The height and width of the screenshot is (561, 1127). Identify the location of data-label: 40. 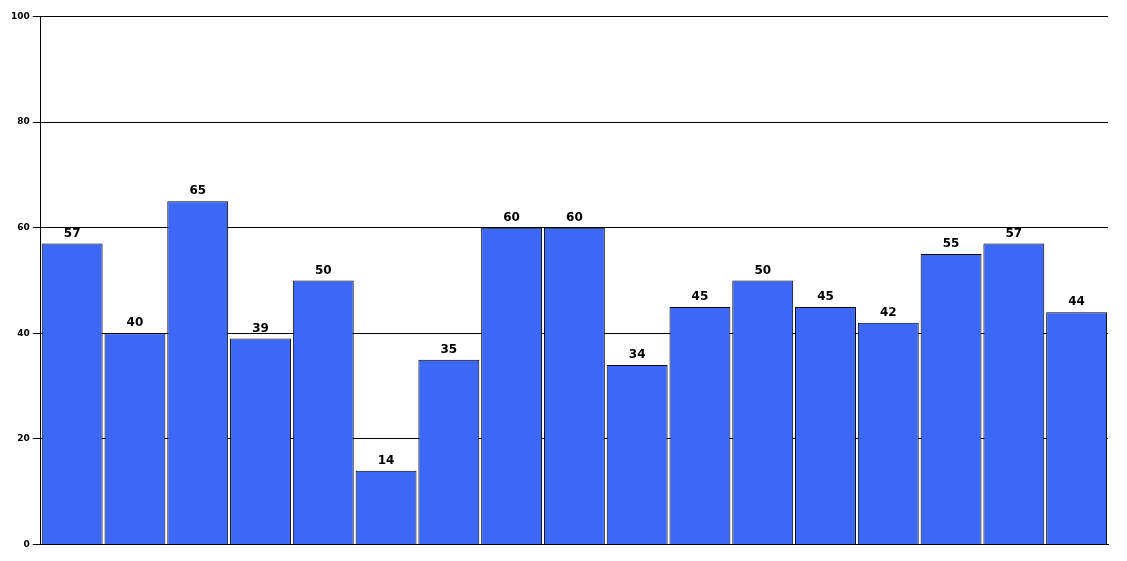
(135, 322).